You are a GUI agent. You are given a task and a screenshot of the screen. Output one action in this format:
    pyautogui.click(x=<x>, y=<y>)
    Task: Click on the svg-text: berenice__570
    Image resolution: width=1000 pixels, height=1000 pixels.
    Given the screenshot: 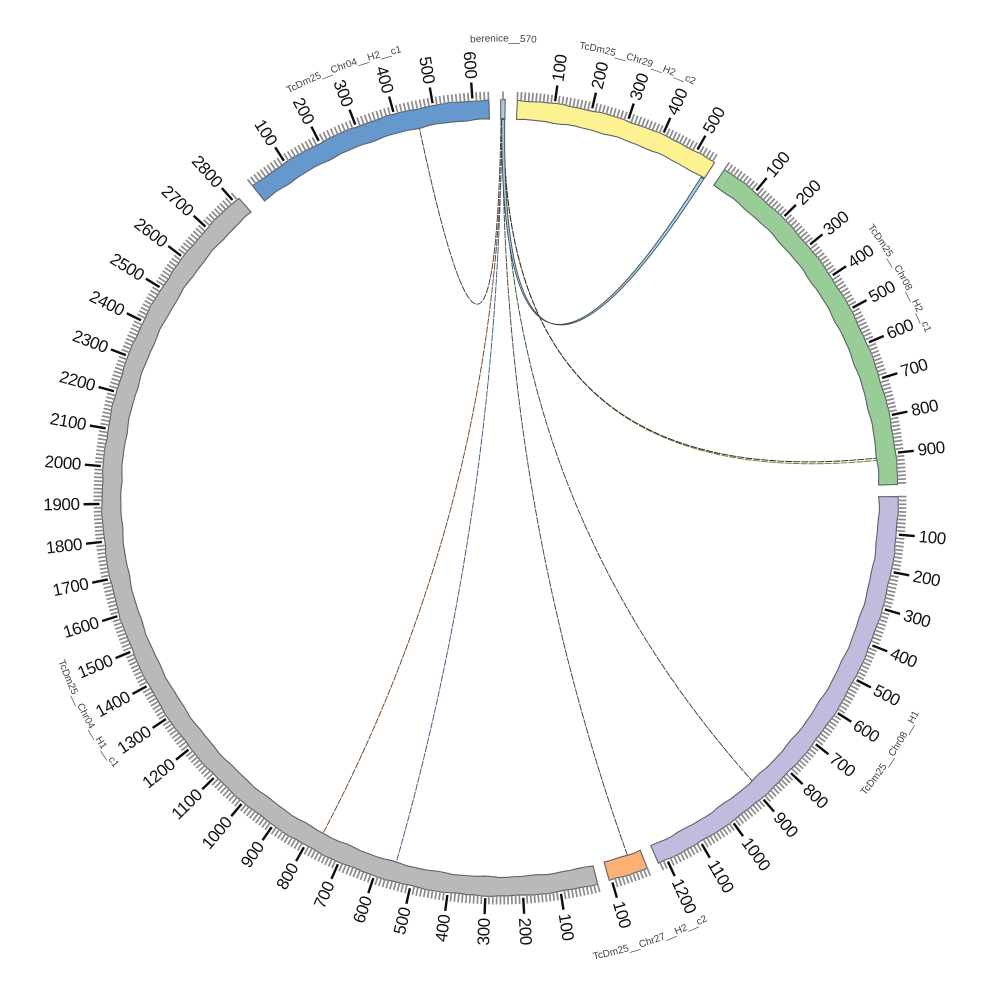 What is the action you would take?
    pyautogui.click(x=504, y=39)
    